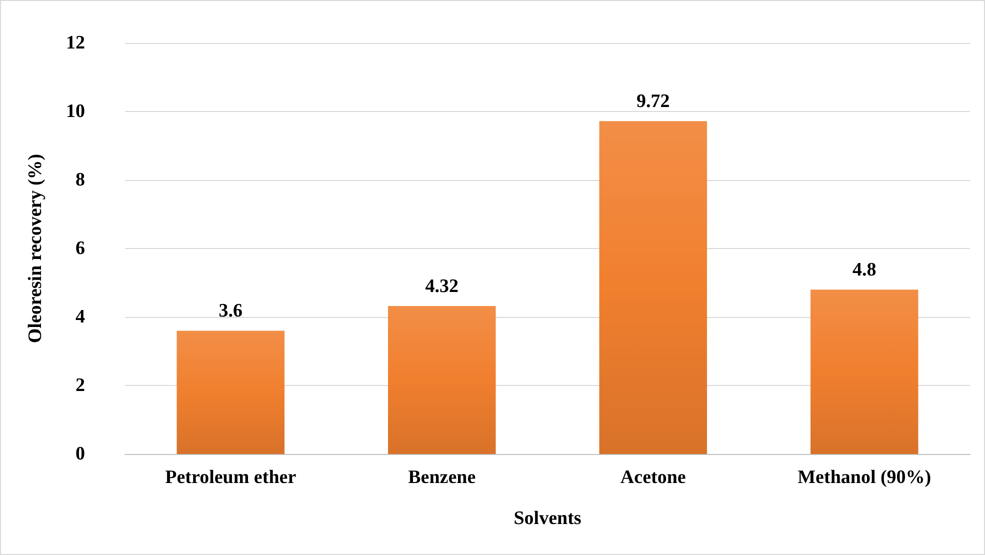 This screenshot has height=555, width=985. What do you see at coordinates (35, 249) in the screenshot?
I see `y-axis-title: Oleoresin recovery (%)` at bounding box center [35, 249].